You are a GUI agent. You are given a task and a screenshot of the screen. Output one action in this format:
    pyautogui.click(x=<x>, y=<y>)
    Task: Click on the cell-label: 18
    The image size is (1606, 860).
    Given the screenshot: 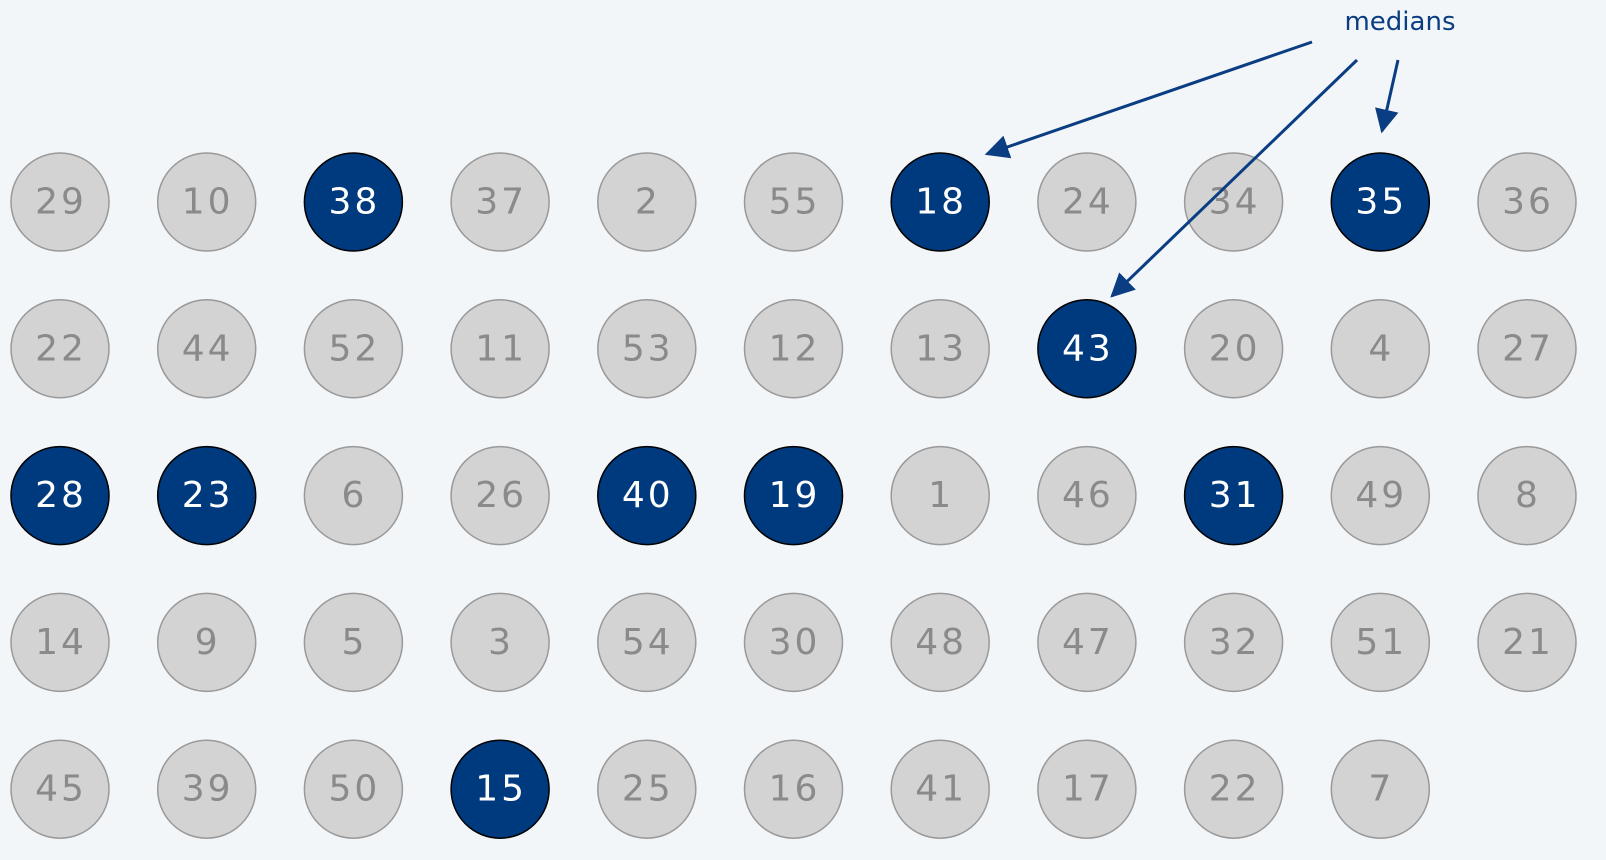 What is the action you would take?
    pyautogui.click(x=941, y=202)
    